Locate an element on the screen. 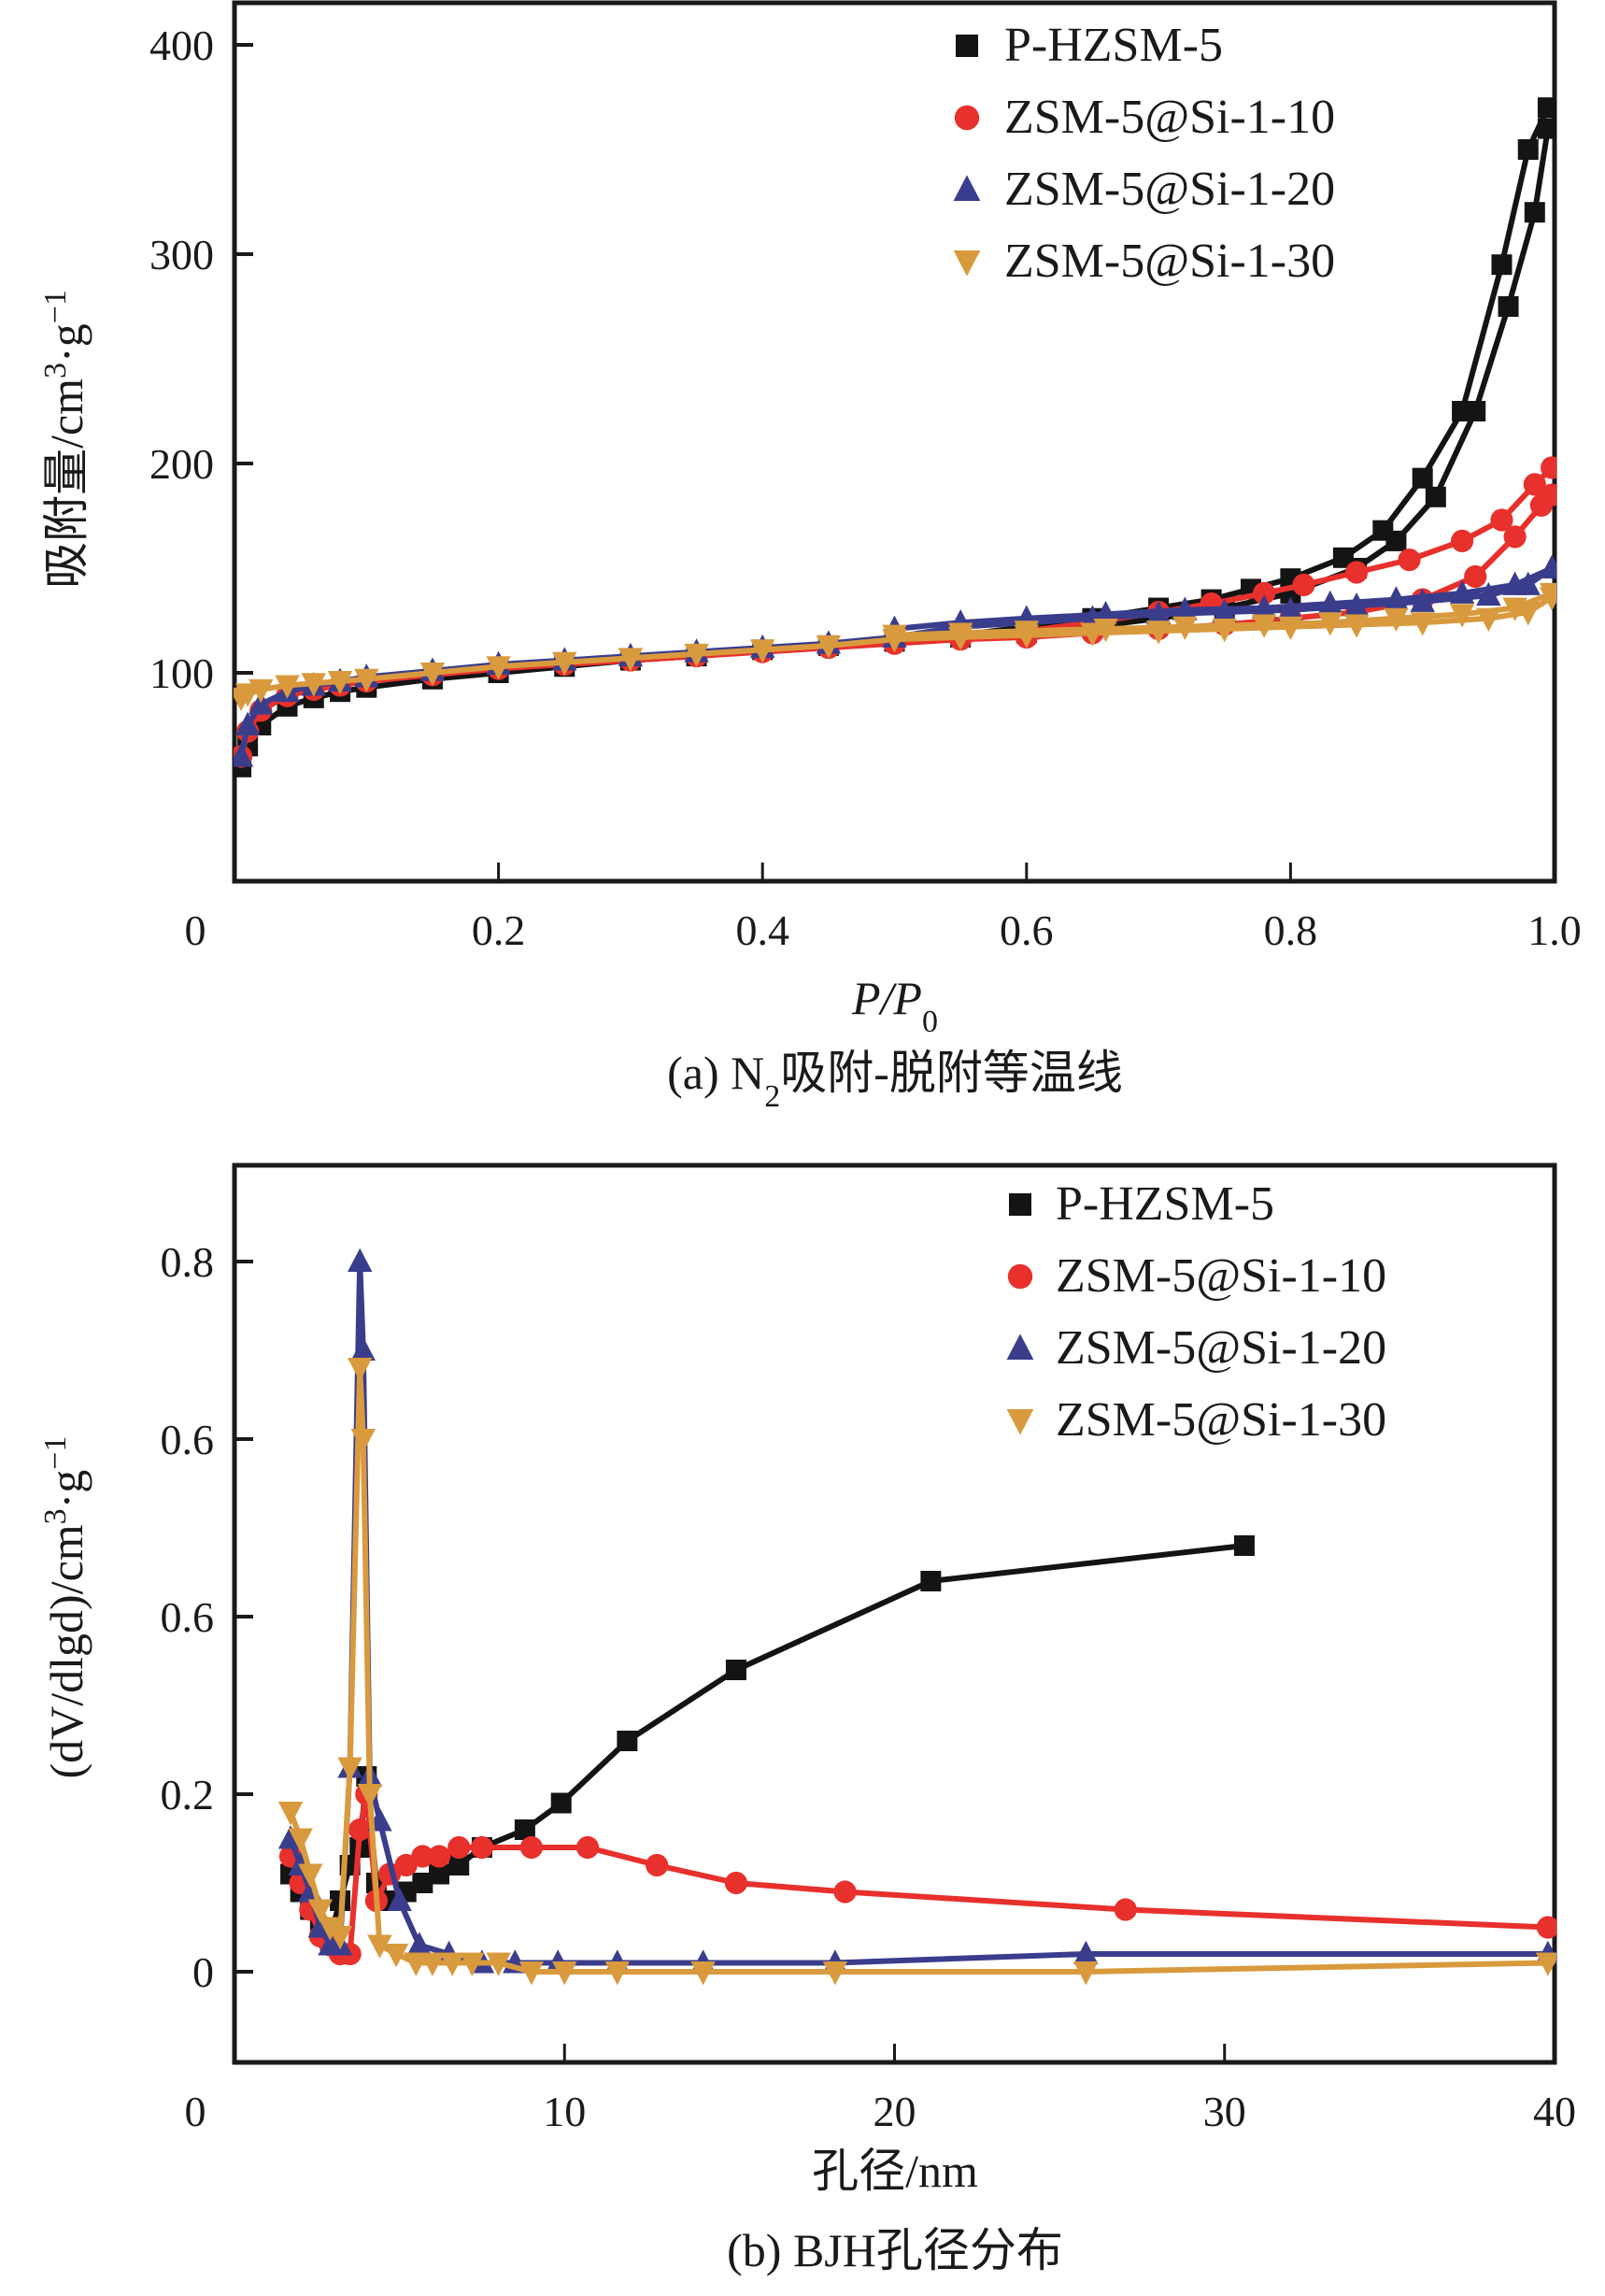  x-axis-title: 孔径/nm is located at coordinates (895, 2171).